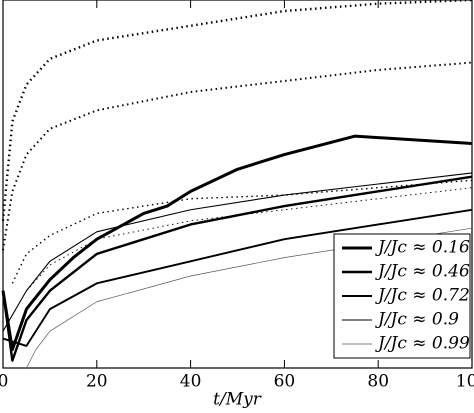  What do you see at coordinates (285, 382) in the screenshot?
I see `x-tick-label: 60` at bounding box center [285, 382].